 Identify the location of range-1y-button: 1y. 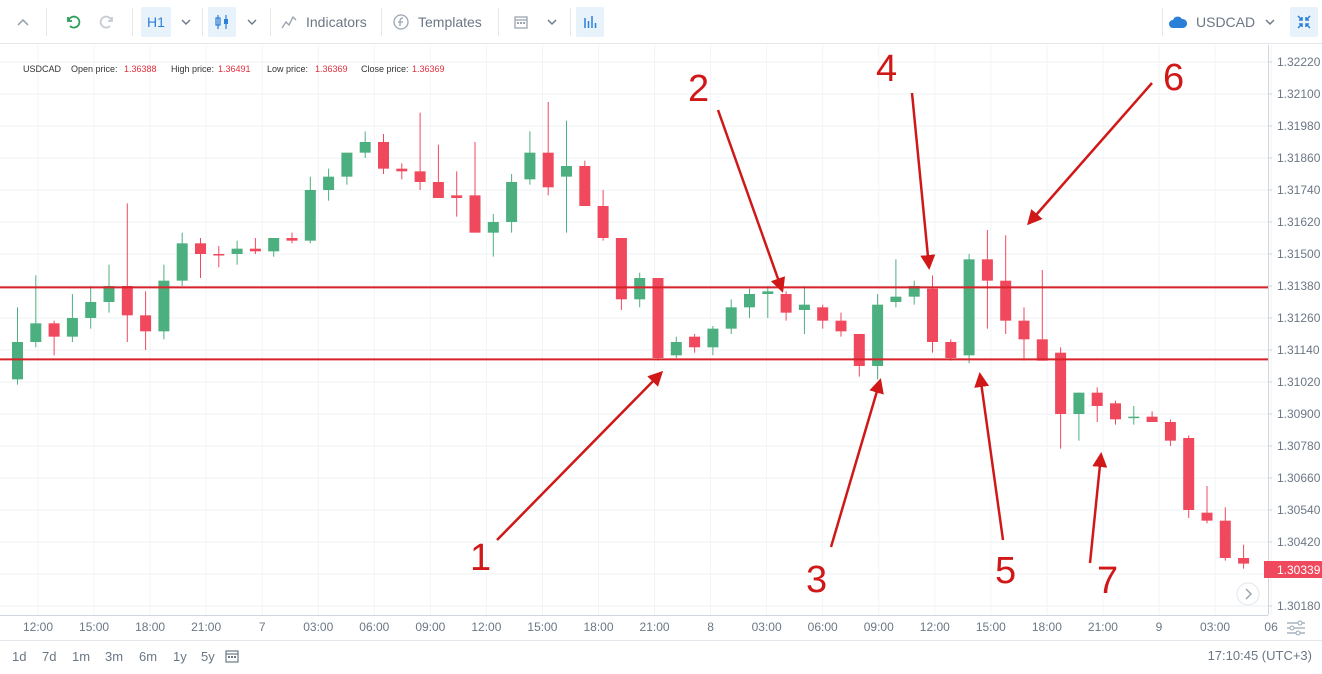
(180, 656).